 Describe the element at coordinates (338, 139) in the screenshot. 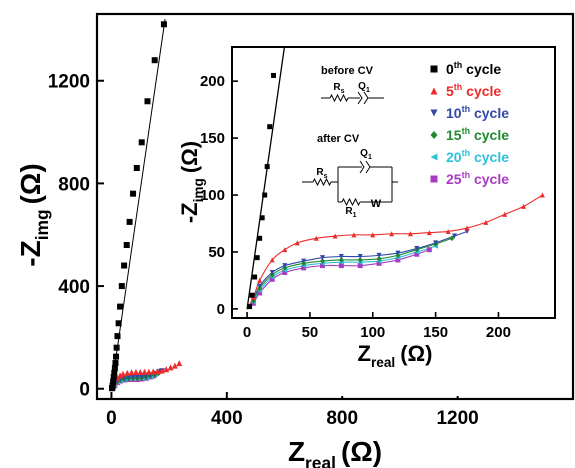

I see `circuit-after-label: after CV` at that location.